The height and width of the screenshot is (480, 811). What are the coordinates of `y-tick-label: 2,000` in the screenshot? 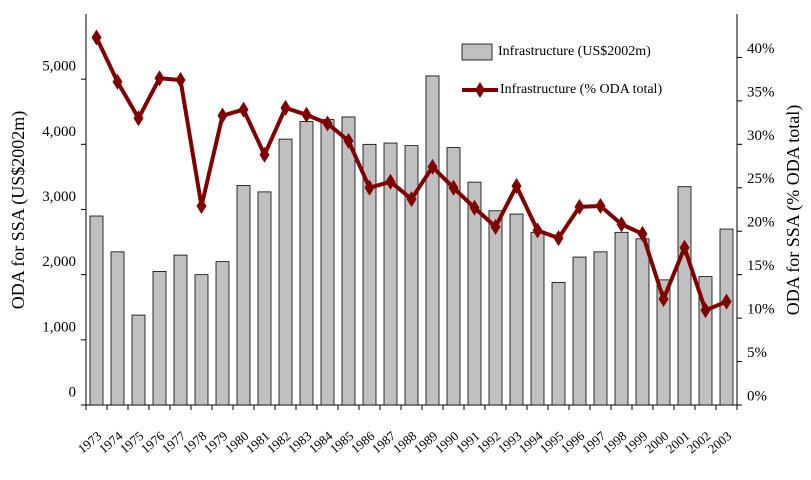 It's located at (59, 262).